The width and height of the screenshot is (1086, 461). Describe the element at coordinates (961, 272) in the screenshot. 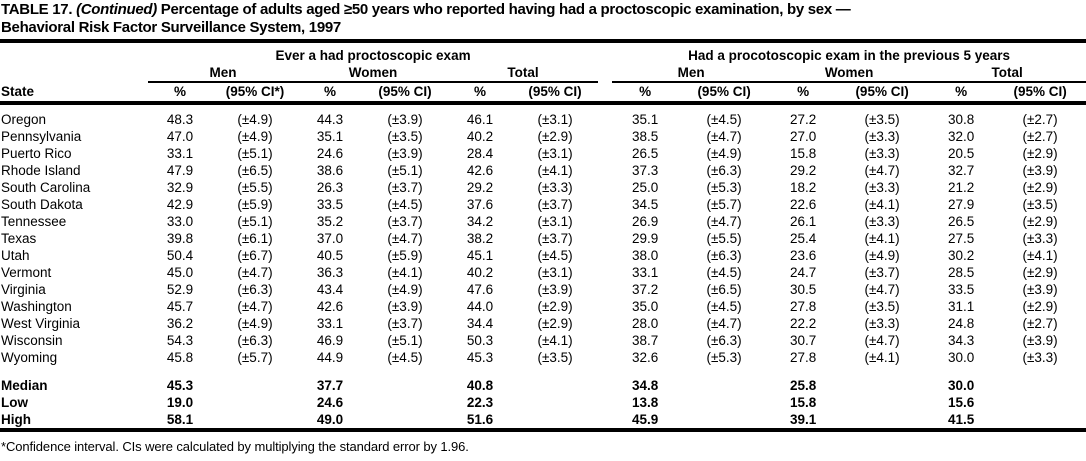

I see `percent-cell: 28.5` at that location.